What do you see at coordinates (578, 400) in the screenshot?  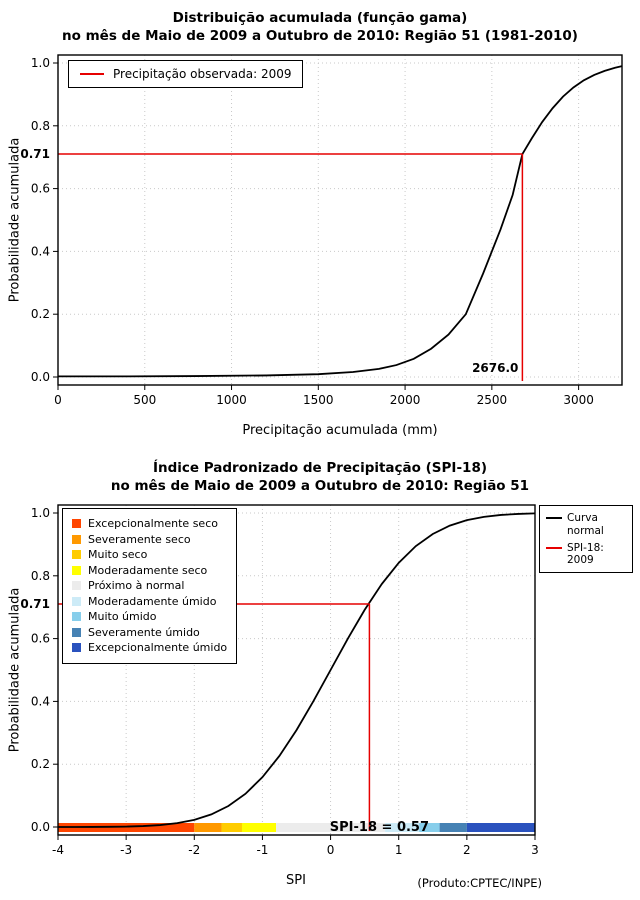 I see `x-tick-label: 3000` at bounding box center [578, 400].